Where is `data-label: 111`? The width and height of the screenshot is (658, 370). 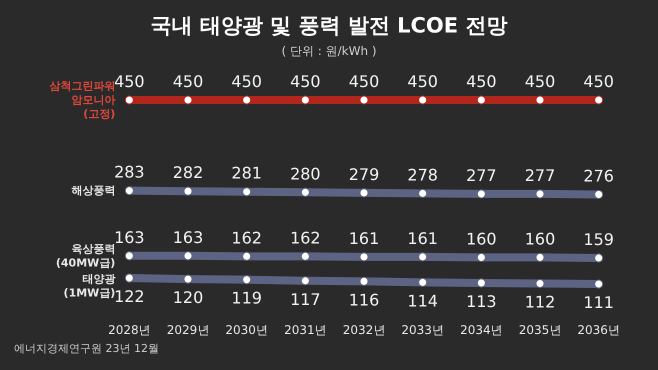
data-label: 111 is located at coordinates (598, 302).